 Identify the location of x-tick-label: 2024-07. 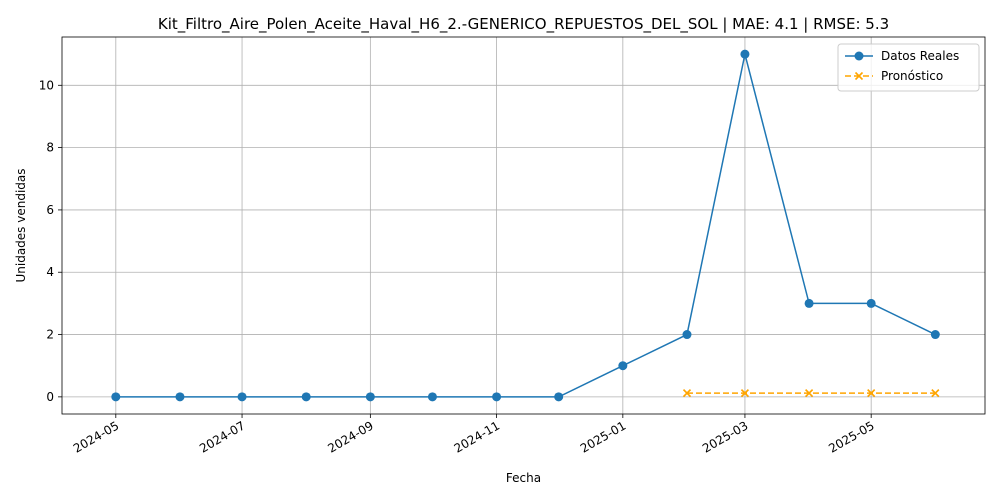
(222, 436).